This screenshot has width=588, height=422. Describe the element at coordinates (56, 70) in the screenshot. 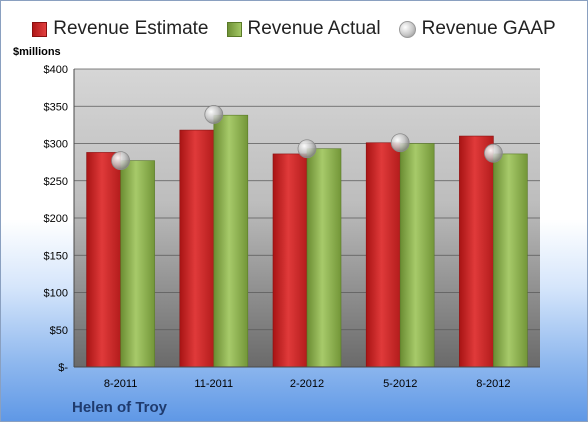

I see `y-tick-label: $400` at that location.